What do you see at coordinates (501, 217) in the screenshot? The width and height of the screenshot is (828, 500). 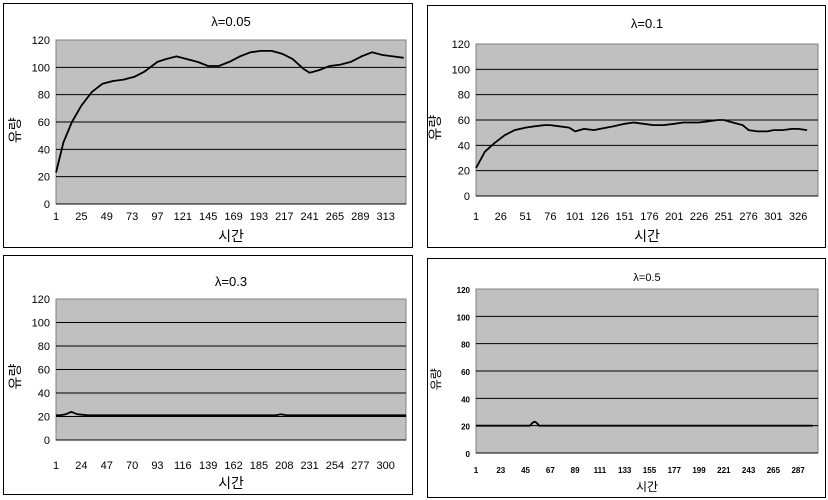 I see `x-tick-label: 26` at bounding box center [501, 217].